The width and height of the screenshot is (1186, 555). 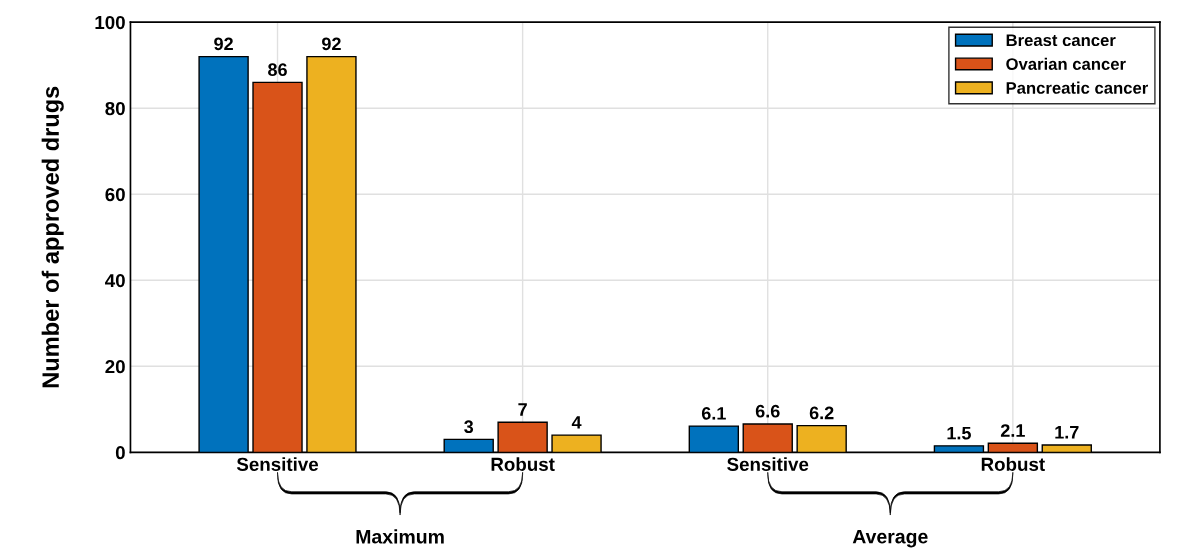 What do you see at coordinates (277, 70) in the screenshot?
I see `data-label: 86` at bounding box center [277, 70].